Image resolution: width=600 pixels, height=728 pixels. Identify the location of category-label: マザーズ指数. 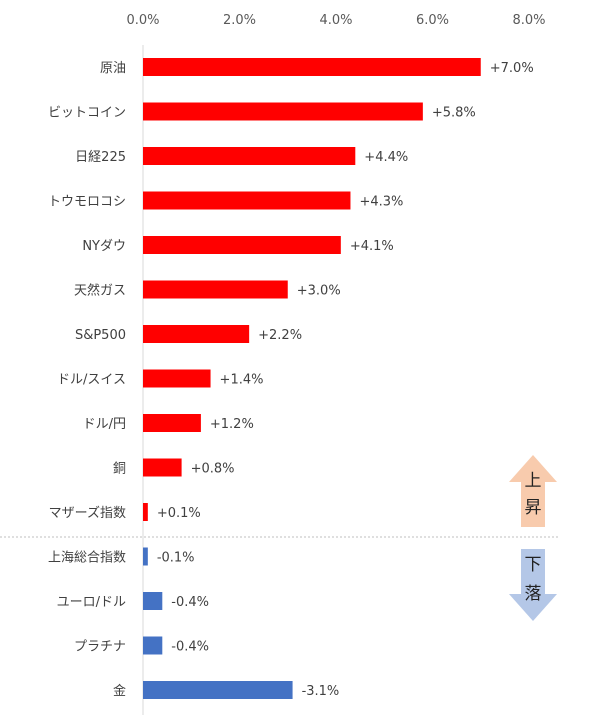
(87, 513).